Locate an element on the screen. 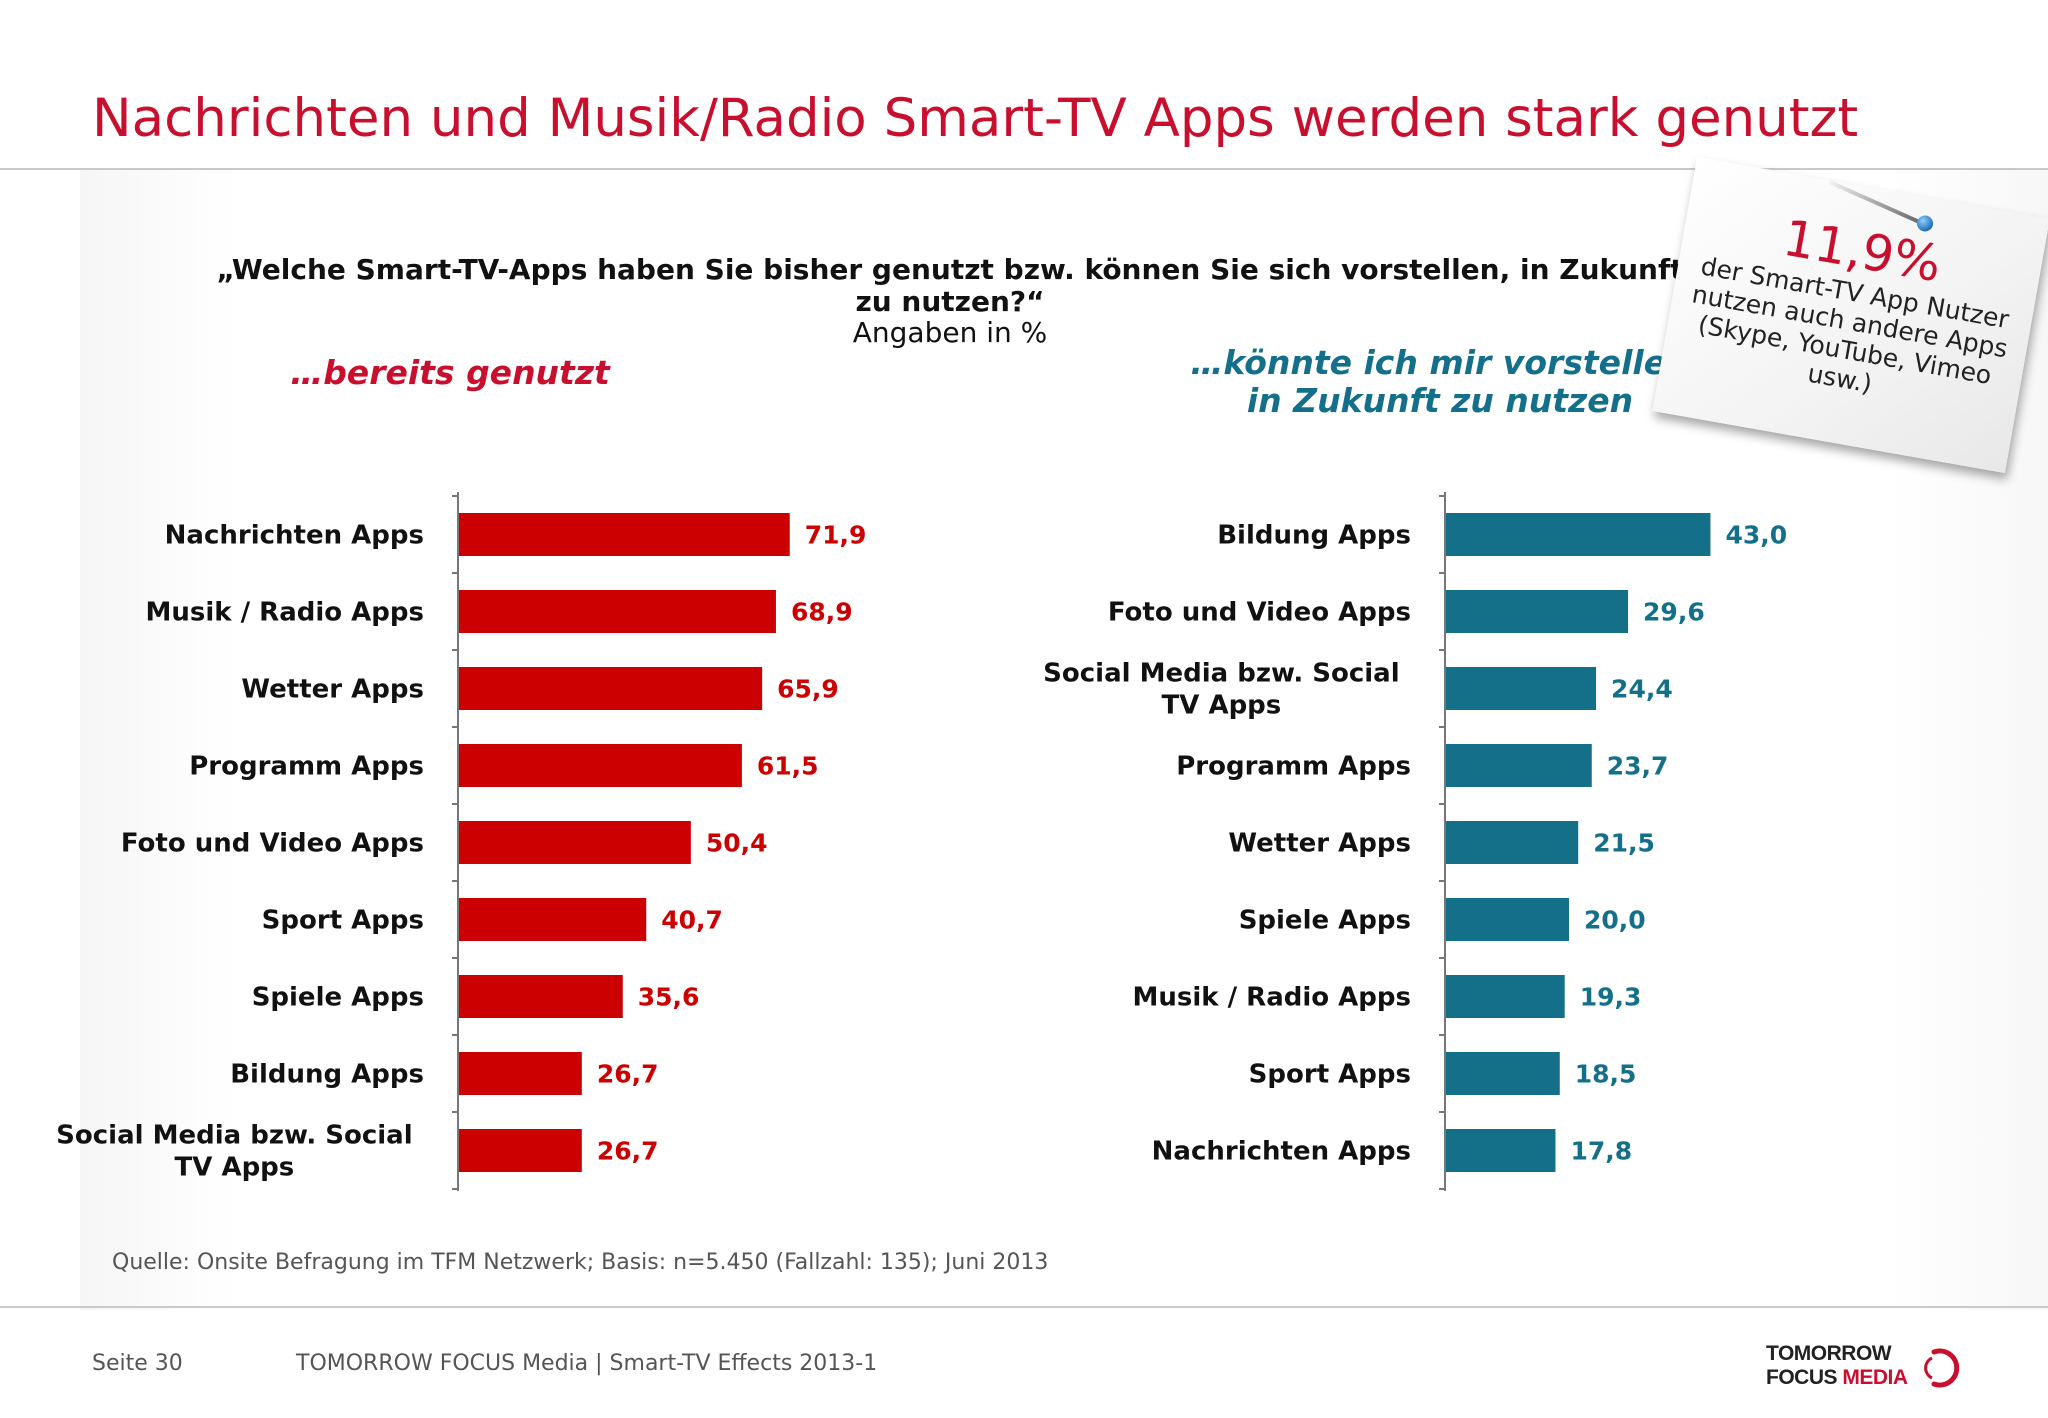  left-value-label: 68,9 is located at coordinates (822, 612).